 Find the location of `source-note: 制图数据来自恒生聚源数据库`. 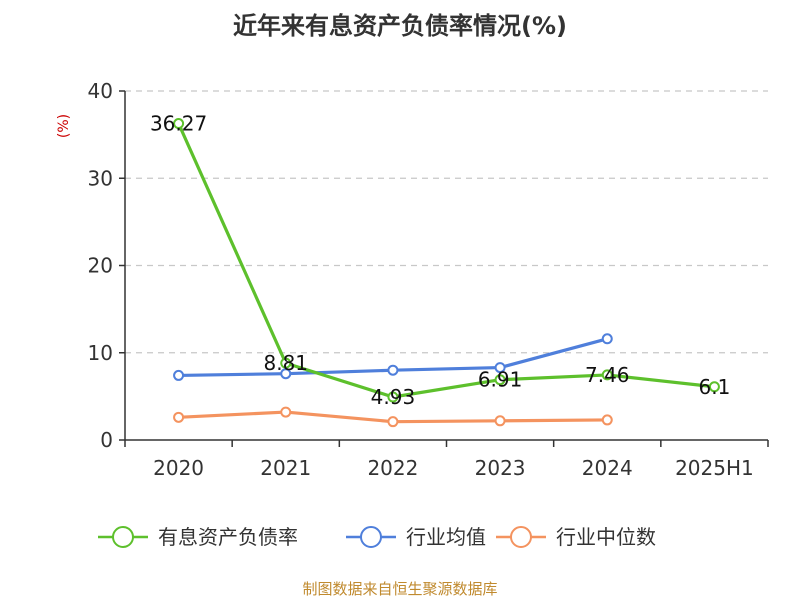

source-note: 制图数据来自恒生聚源数据库 is located at coordinates (399, 589).